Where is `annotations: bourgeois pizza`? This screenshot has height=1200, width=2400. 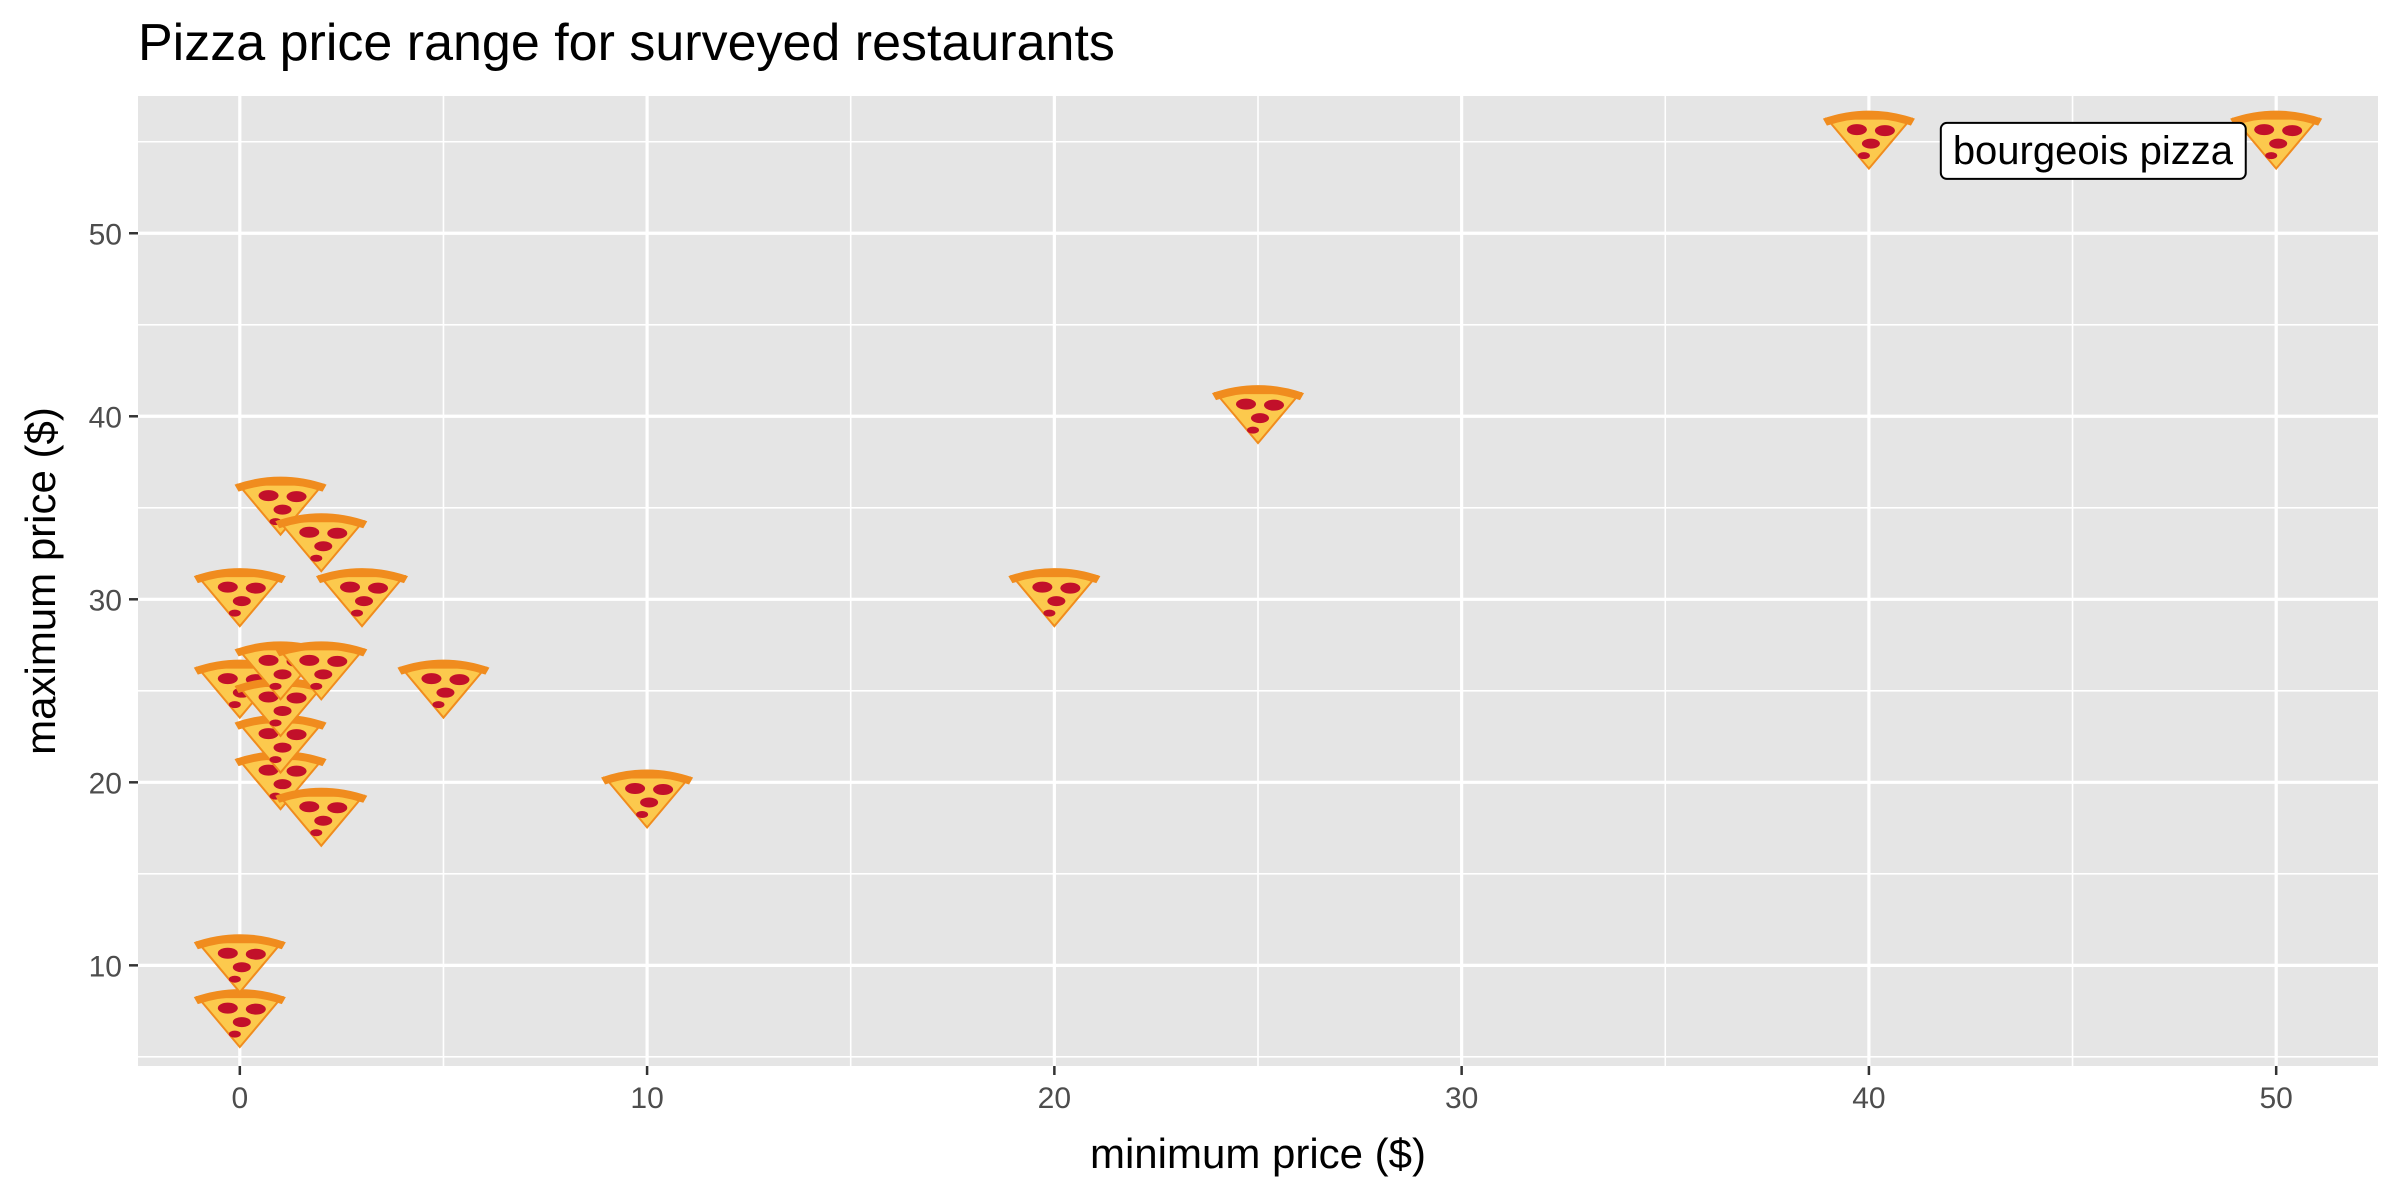 annotations: bourgeois pizza is located at coordinates (2093, 150).